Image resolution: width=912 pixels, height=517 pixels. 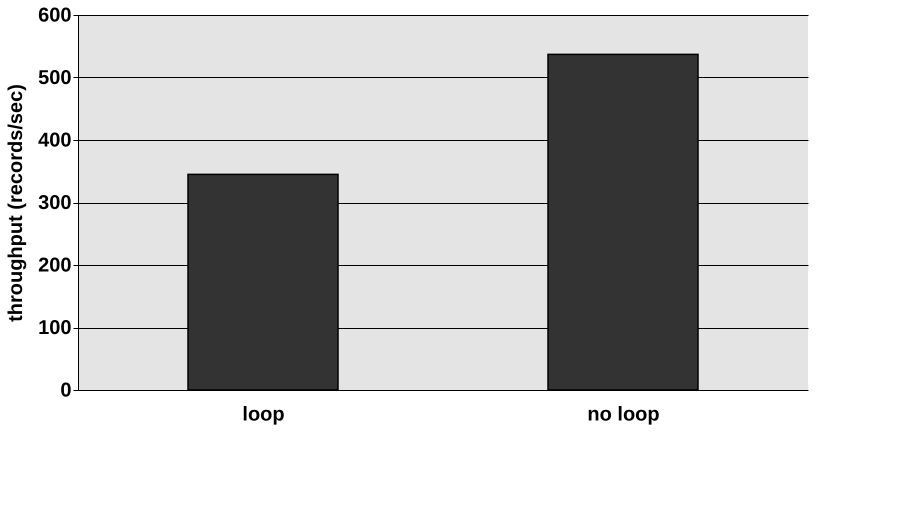 What do you see at coordinates (623, 415) in the screenshot?
I see `x-tick-label: no loop` at bounding box center [623, 415].